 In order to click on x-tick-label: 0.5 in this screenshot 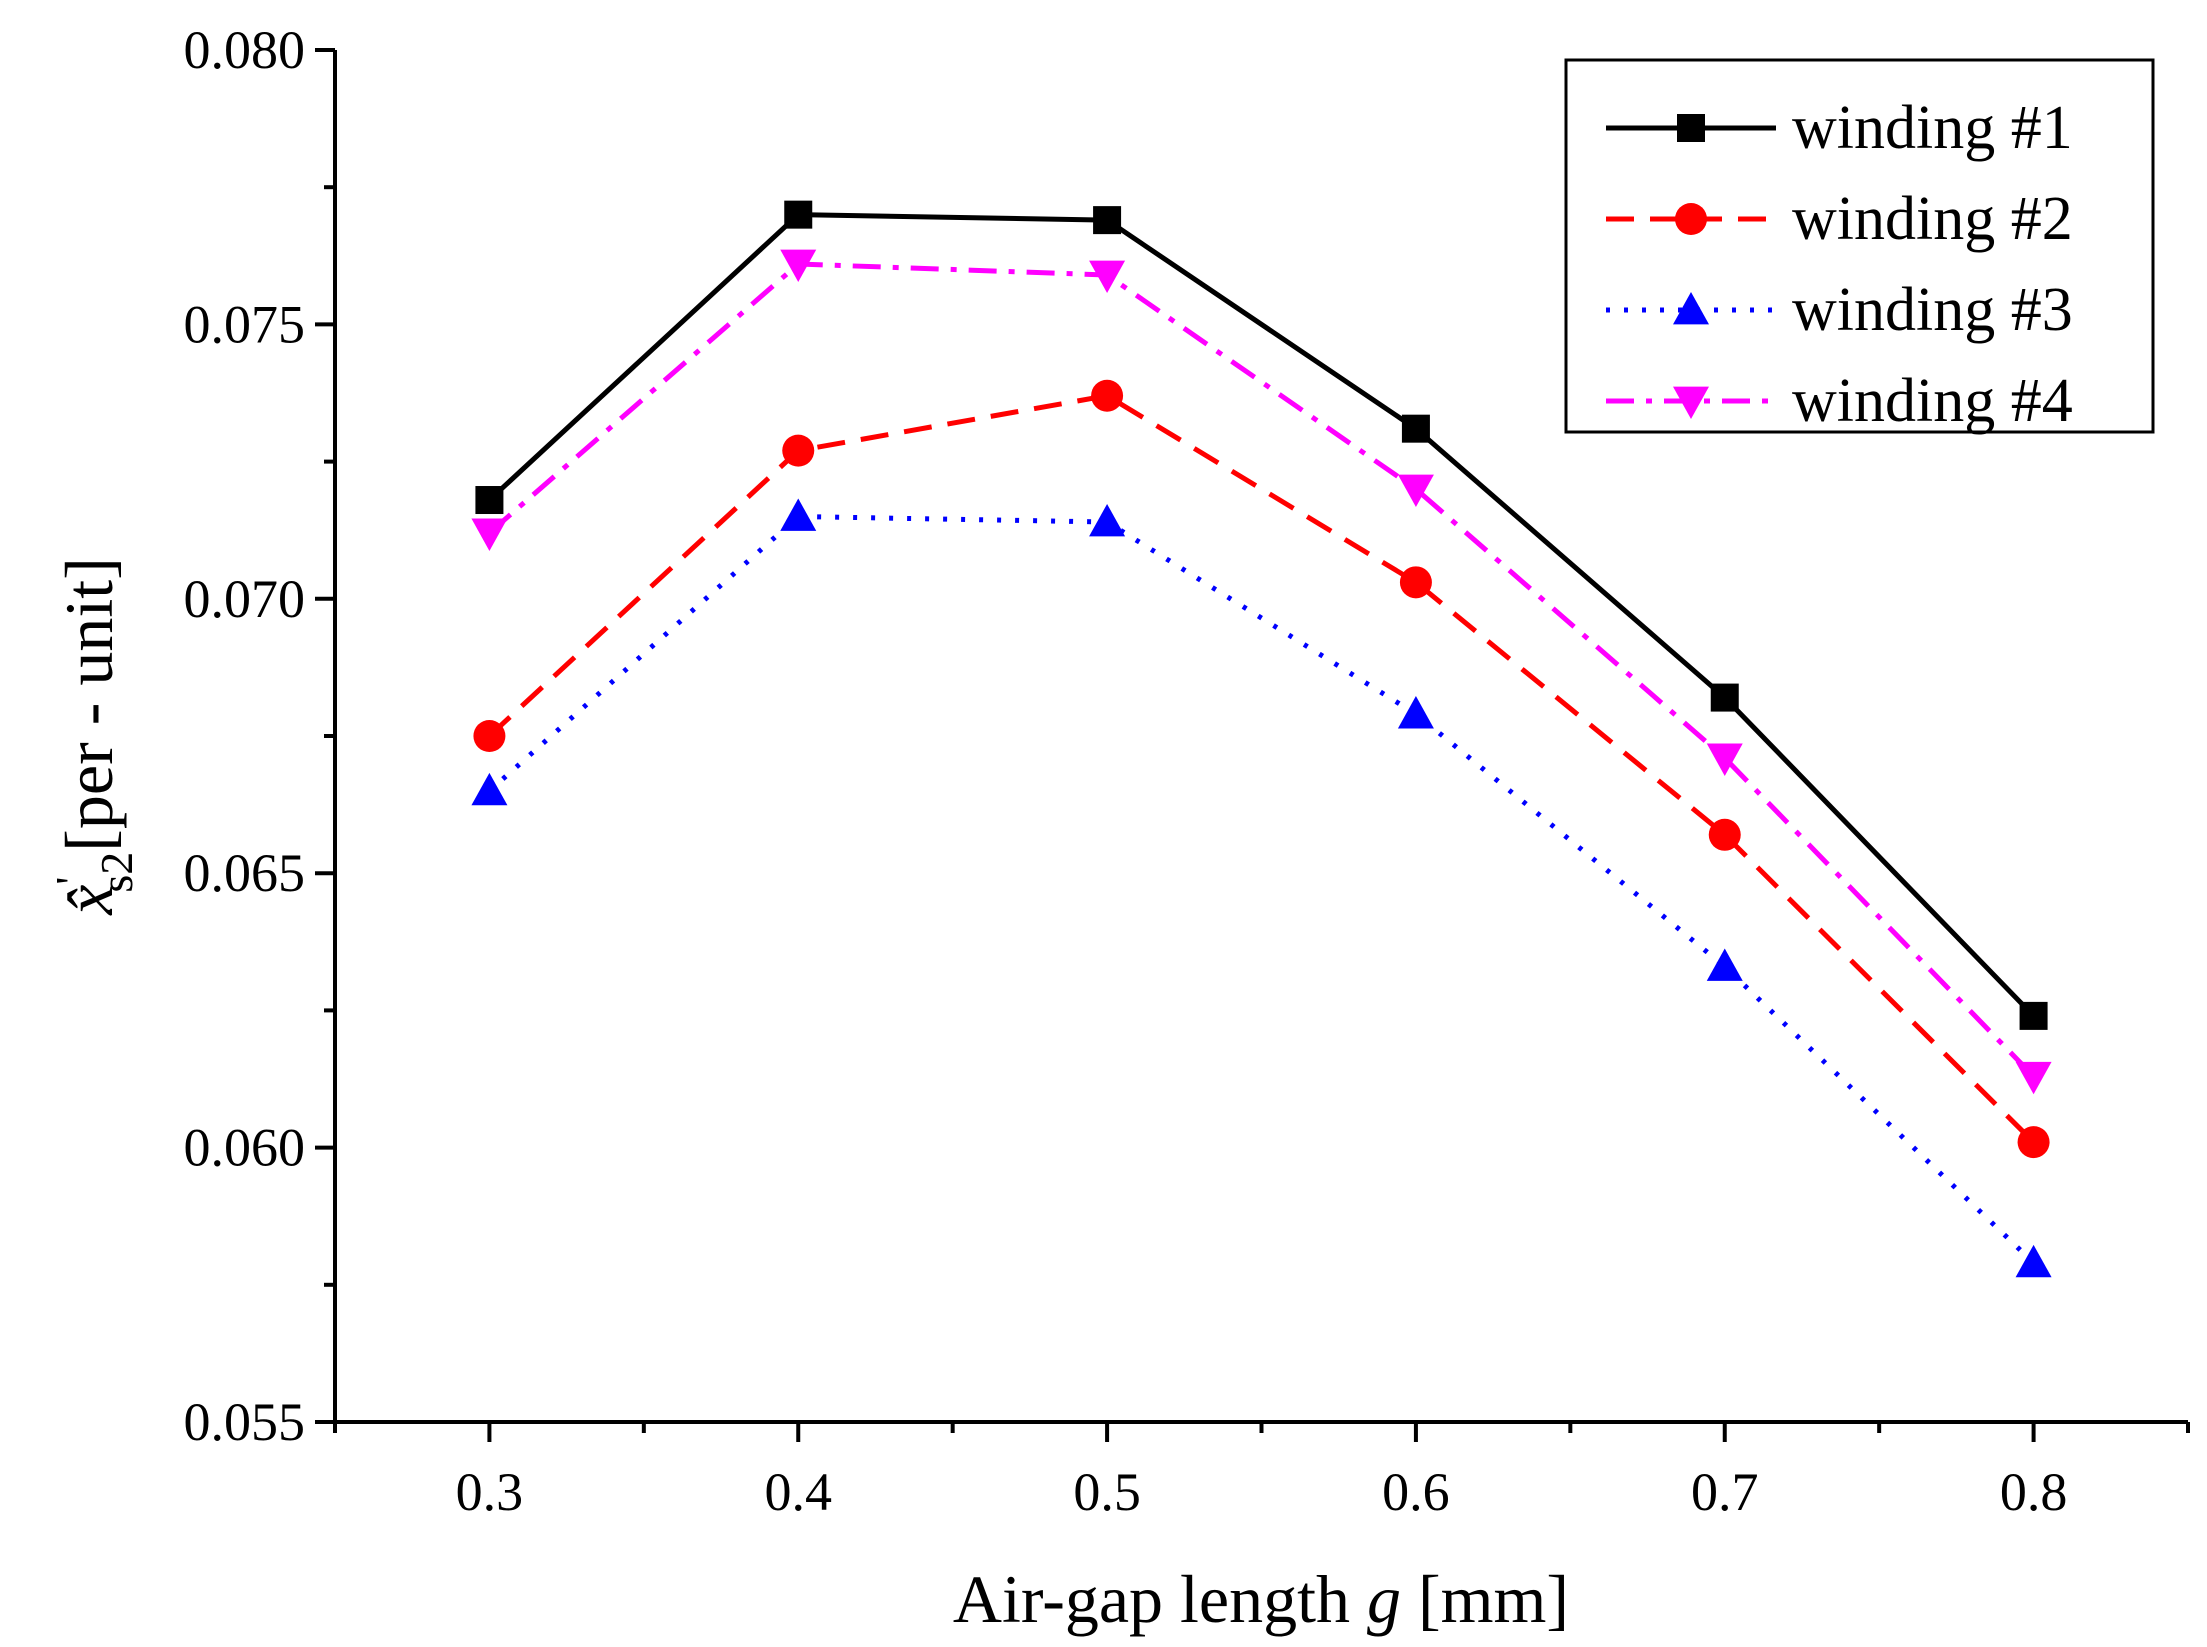, I will do `click(1107, 1492)`.